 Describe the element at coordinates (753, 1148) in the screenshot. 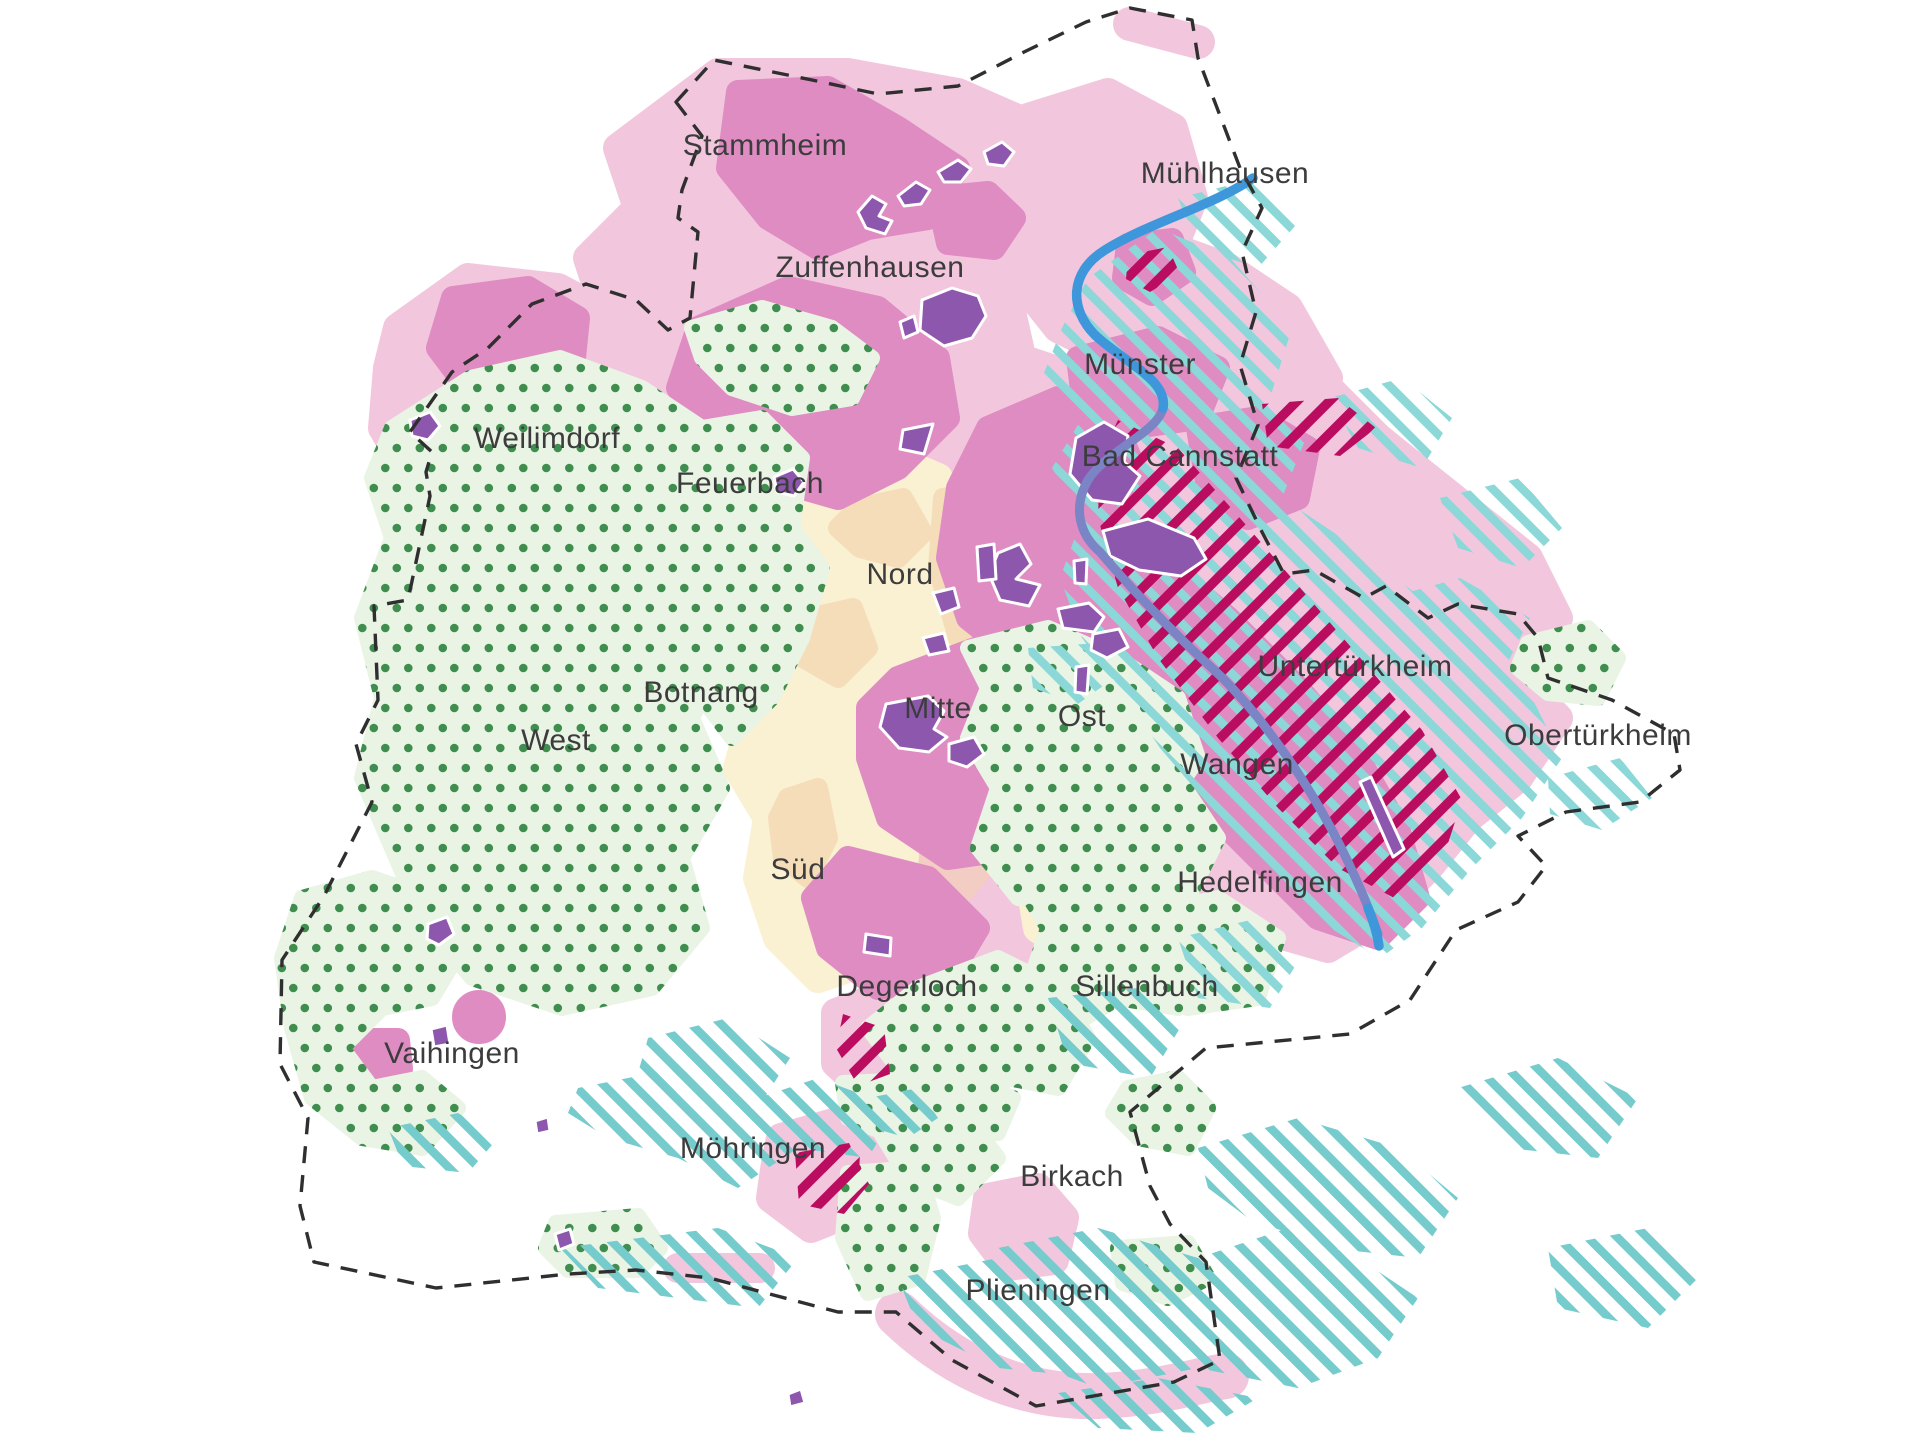

I see `district-label-moehringen: Möhringen` at that location.